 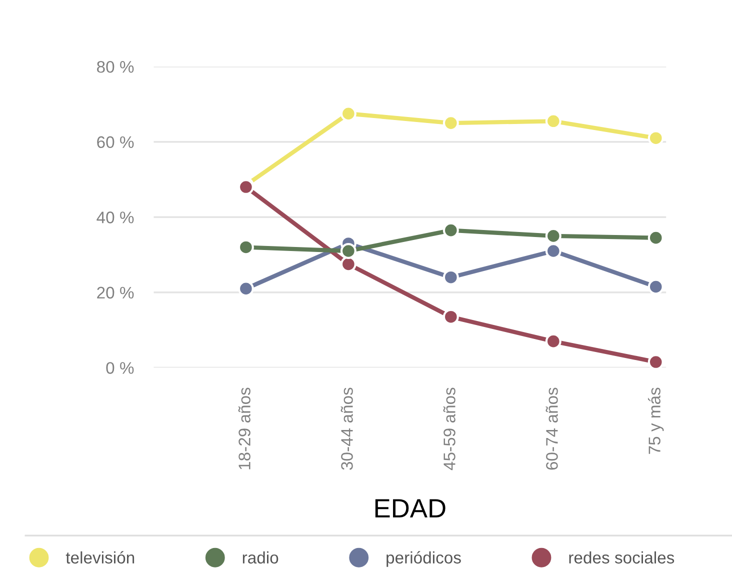 What do you see at coordinates (410, 508) in the screenshot?
I see `x-axis-title: EDAD` at bounding box center [410, 508].